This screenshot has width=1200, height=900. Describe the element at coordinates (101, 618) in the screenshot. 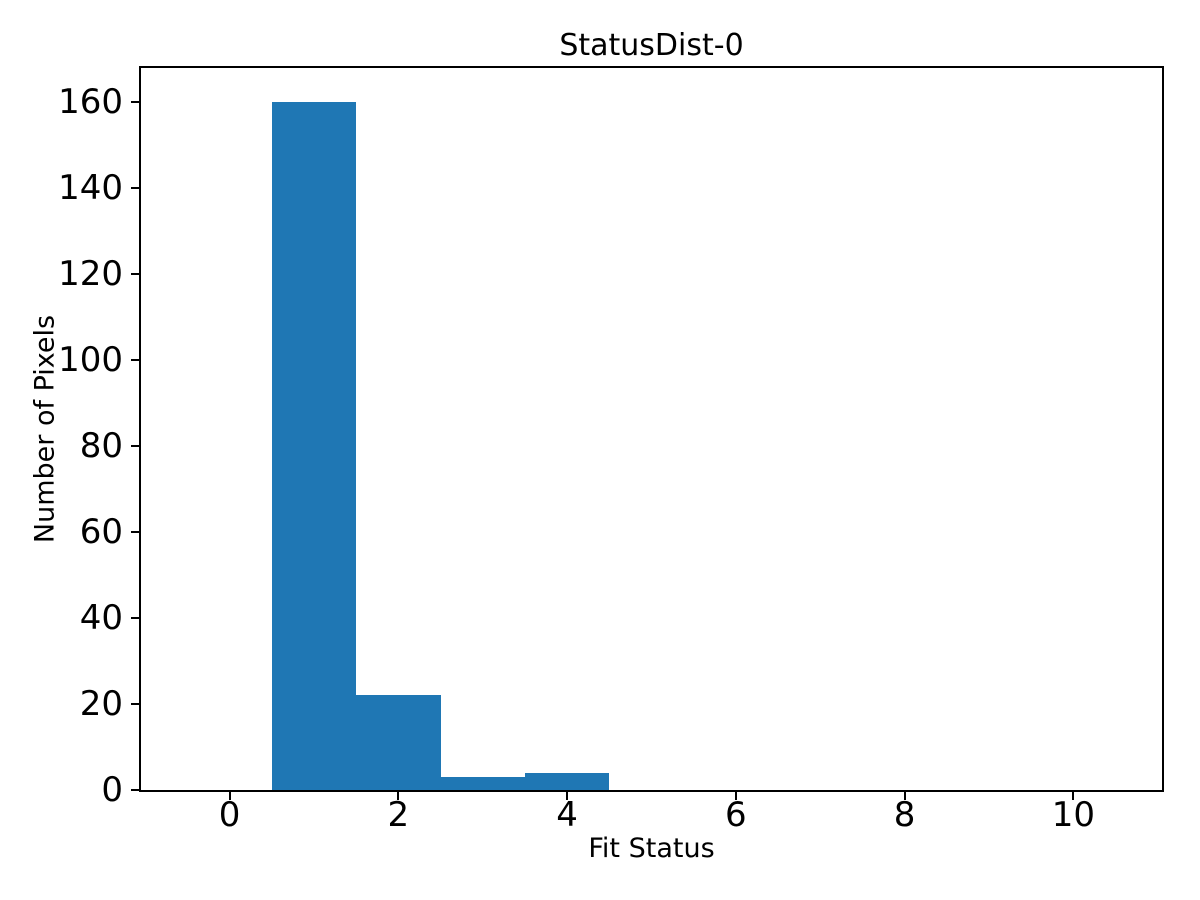

I see `y-tick-label: 40` at that location.